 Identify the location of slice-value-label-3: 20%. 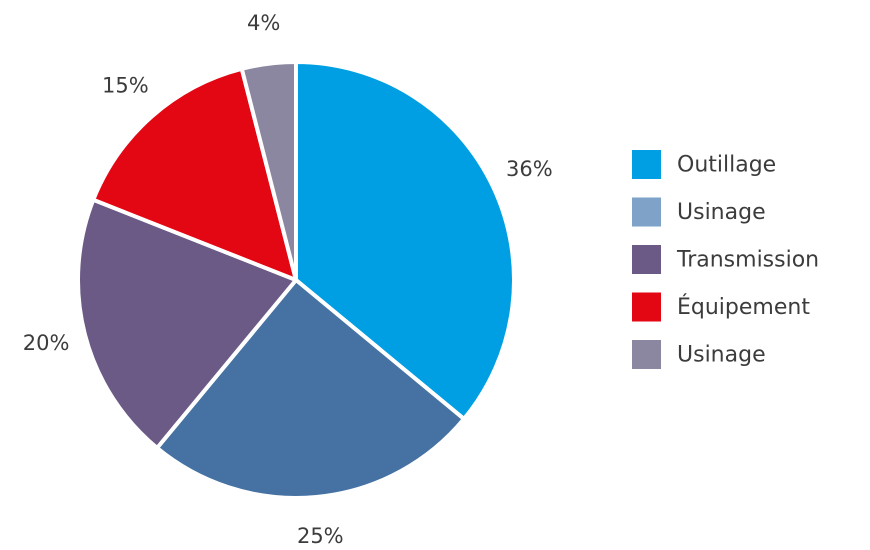
(46, 343).